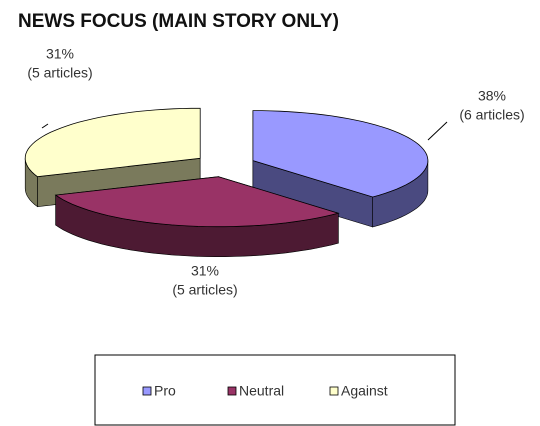 This screenshot has width=540, height=426. I want to click on legend-label: Against, so click(364, 391).